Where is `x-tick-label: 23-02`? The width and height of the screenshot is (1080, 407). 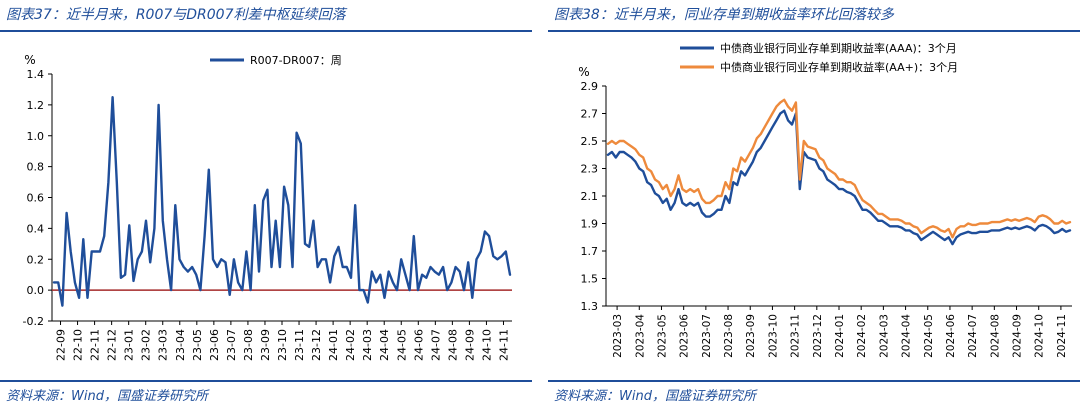 x-tick-label: 23-02 is located at coordinates (146, 345).